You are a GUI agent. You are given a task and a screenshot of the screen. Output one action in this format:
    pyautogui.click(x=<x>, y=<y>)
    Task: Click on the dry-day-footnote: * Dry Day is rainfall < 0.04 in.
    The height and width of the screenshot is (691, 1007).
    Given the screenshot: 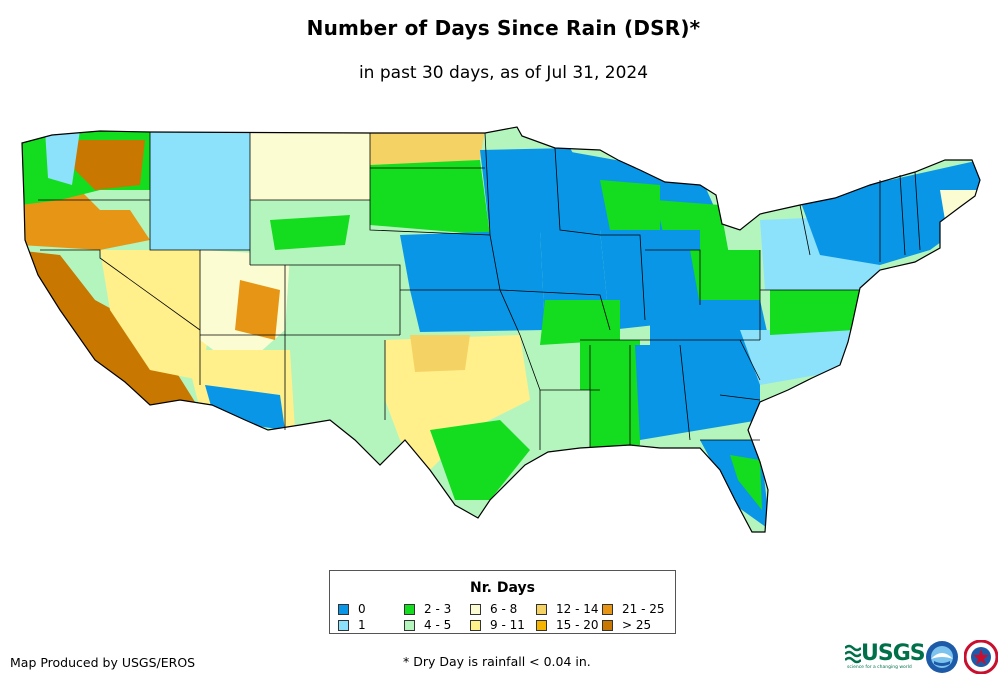 What is the action you would take?
    pyautogui.click(x=497, y=661)
    